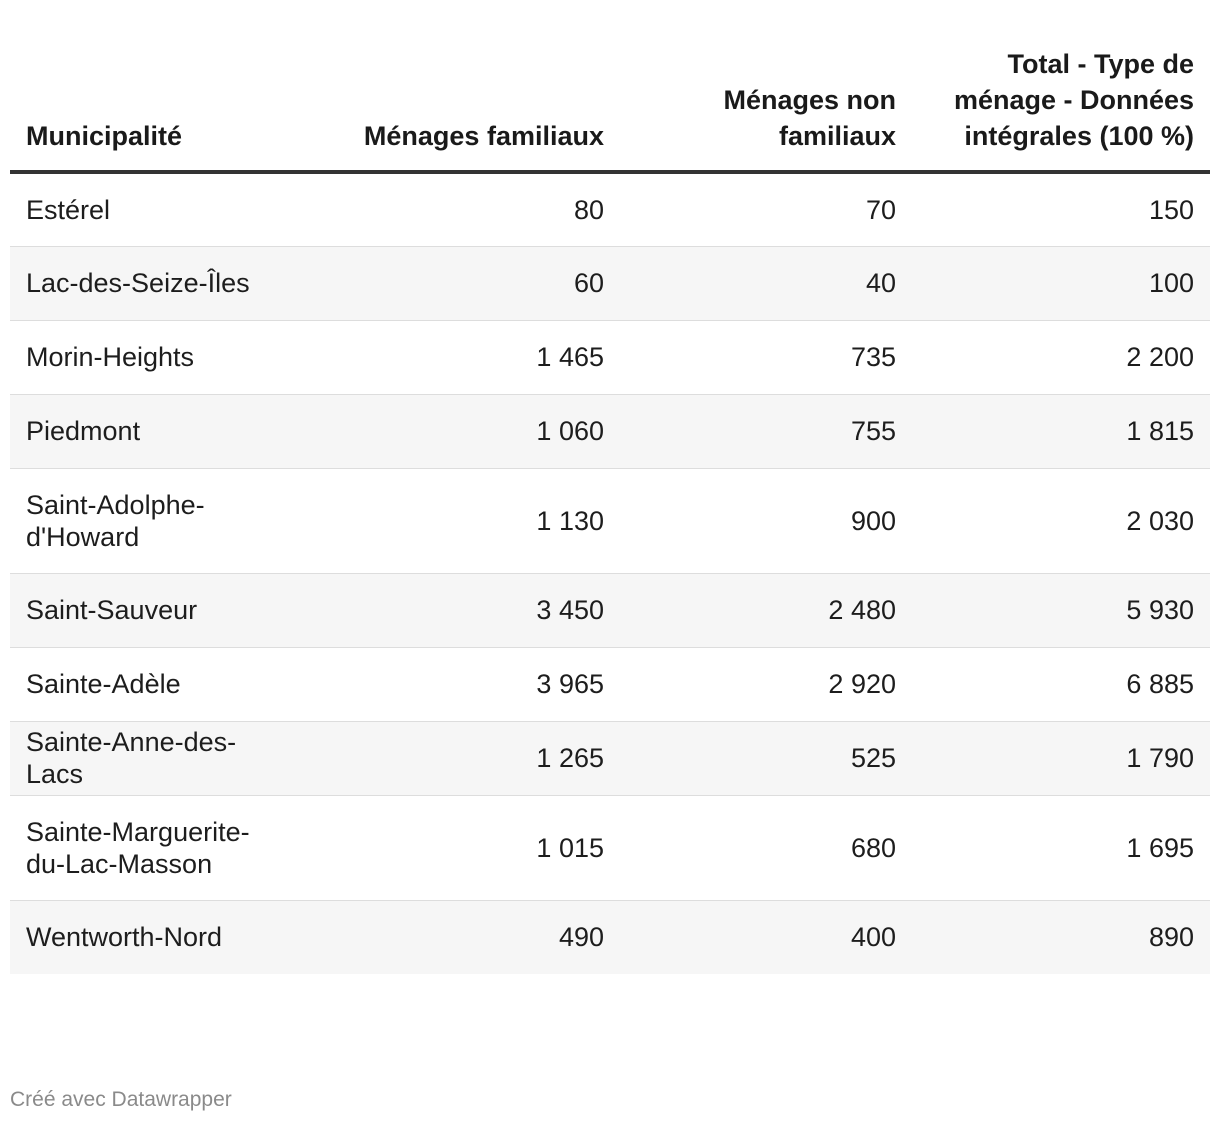 The width and height of the screenshot is (1220, 1124). What do you see at coordinates (140, 609) in the screenshot?
I see `municipality-cell: Saint-Sauveur` at bounding box center [140, 609].